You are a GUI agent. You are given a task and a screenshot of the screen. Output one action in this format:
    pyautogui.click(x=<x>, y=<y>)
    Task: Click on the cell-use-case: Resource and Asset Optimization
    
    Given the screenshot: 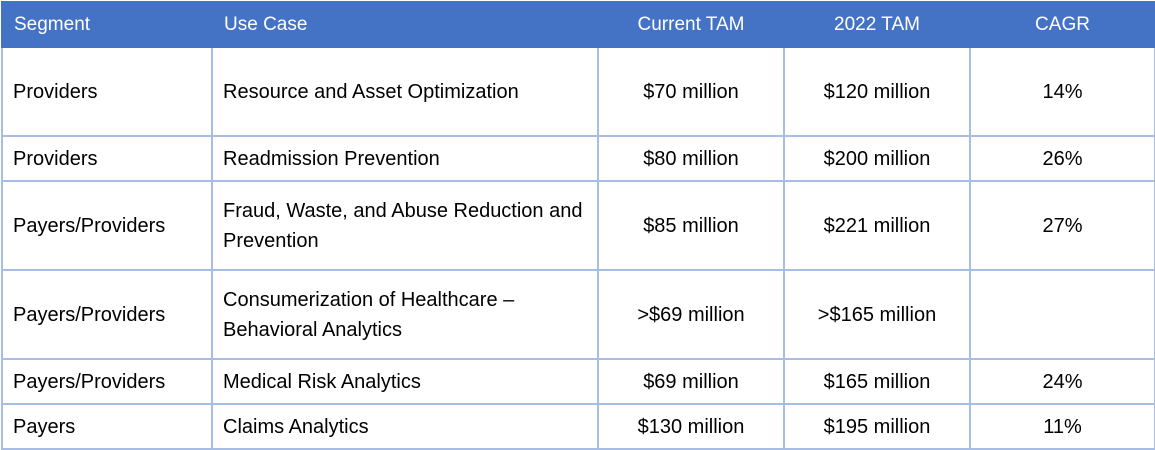 What is the action you would take?
    pyautogui.click(x=405, y=91)
    